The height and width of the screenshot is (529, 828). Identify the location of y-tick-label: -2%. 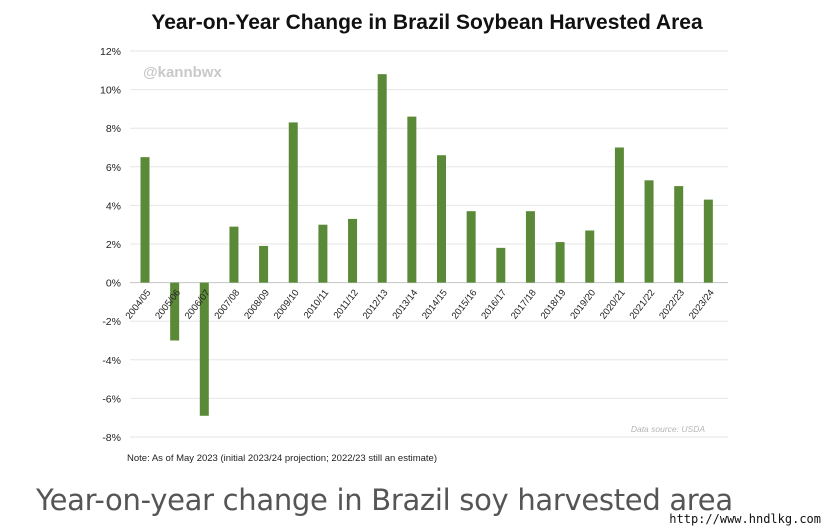
(111, 322).